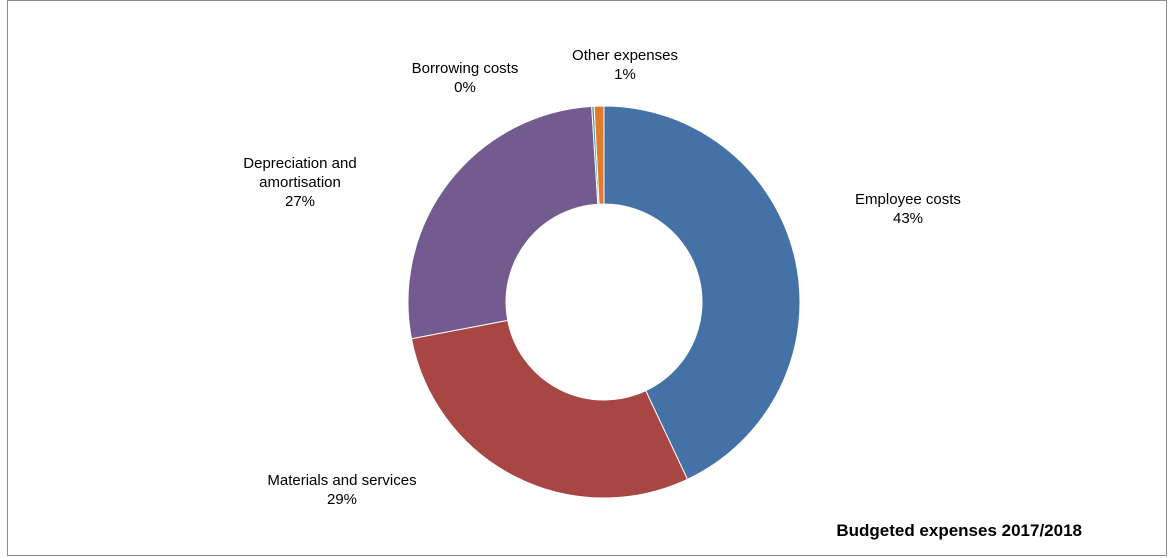 The image size is (1171, 558). Describe the element at coordinates (549, 409) in the screenshot. I see `slice-materials-and-services` at that location.